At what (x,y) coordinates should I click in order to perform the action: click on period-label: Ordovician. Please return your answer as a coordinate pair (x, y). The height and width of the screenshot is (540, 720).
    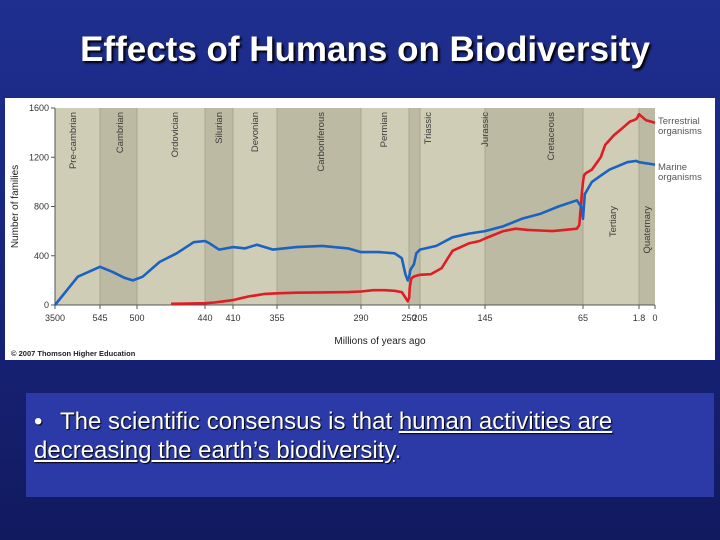
    Looking at the image, I should click on (175, 134).